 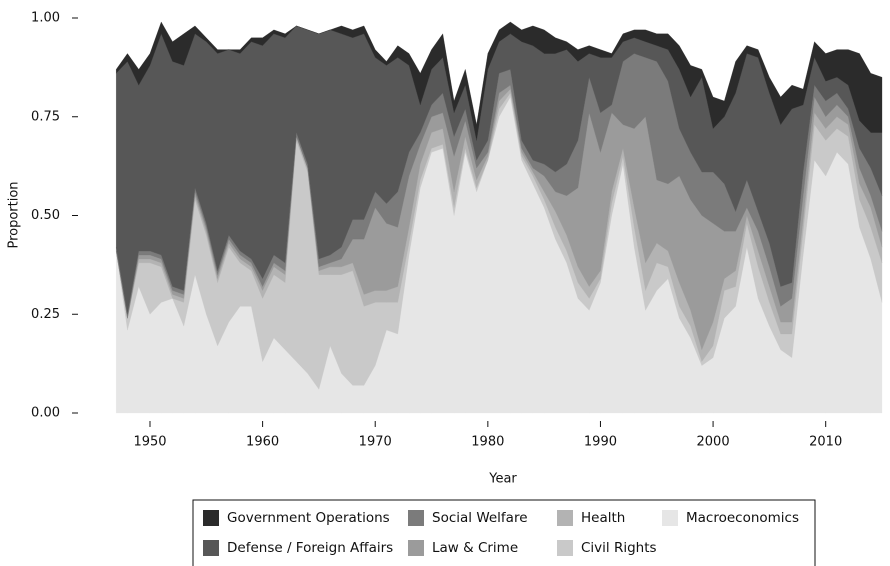 I want to click on y-tick-label: 0.75, so click(x=45, y=116).